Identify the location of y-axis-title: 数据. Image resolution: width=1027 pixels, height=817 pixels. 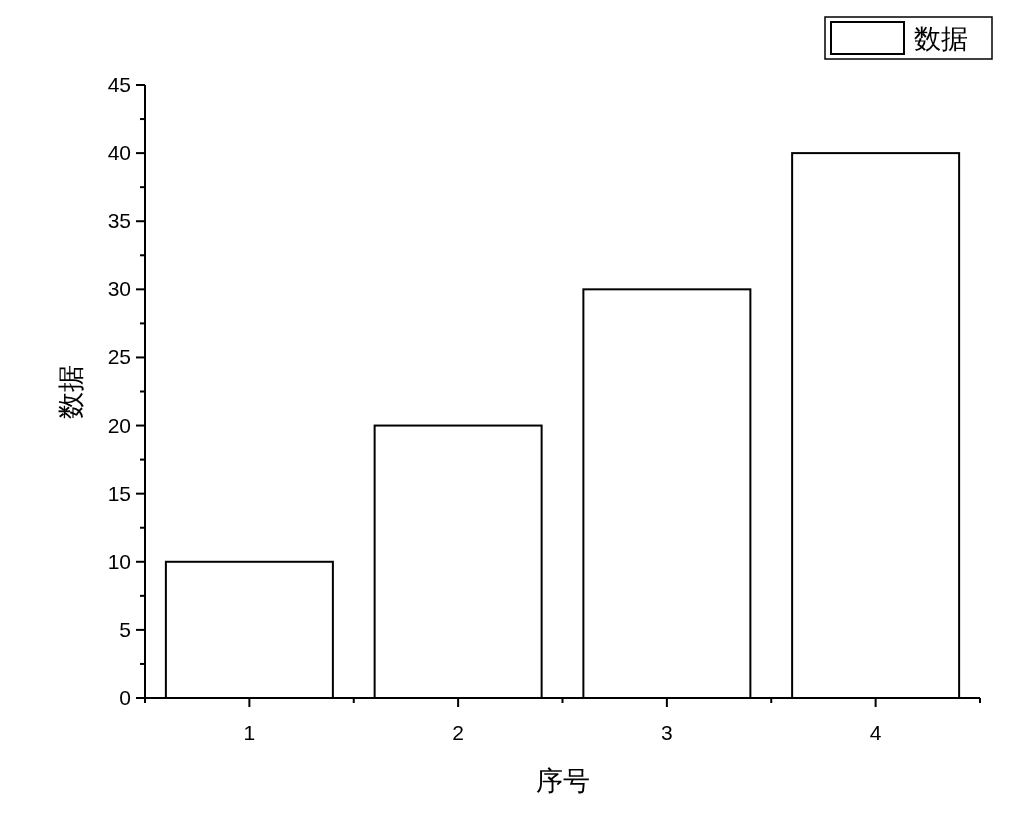
(71, 391).